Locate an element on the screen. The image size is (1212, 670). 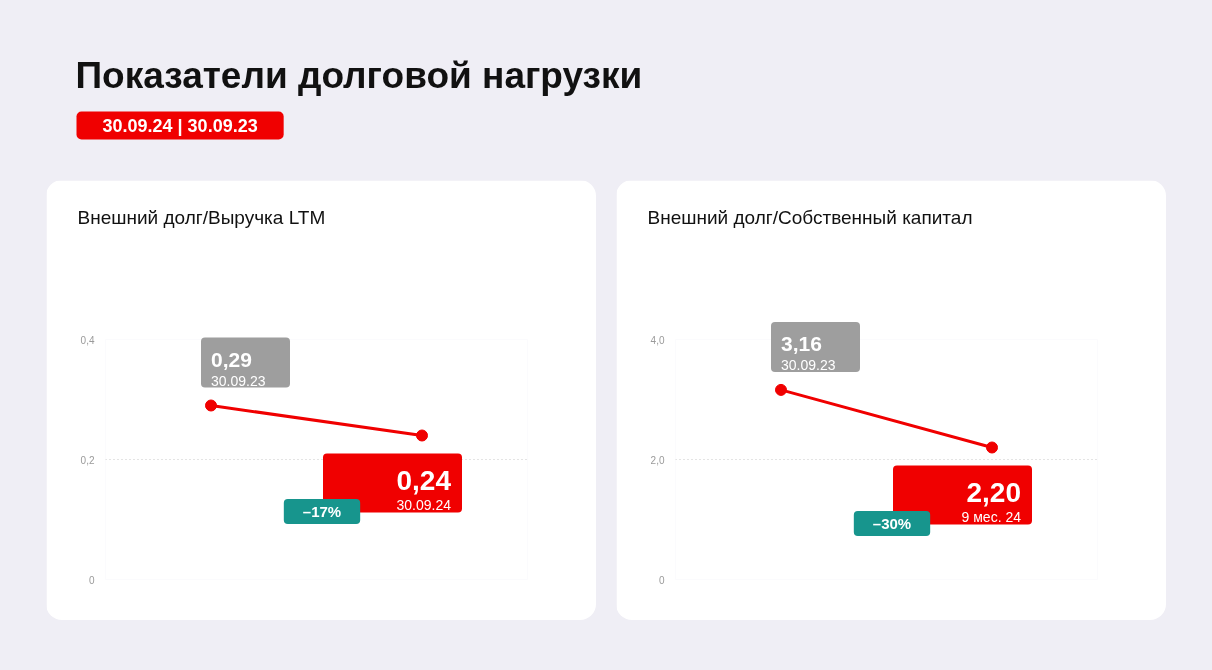
data-label: 0,24 is located at coordinates (424, 480).